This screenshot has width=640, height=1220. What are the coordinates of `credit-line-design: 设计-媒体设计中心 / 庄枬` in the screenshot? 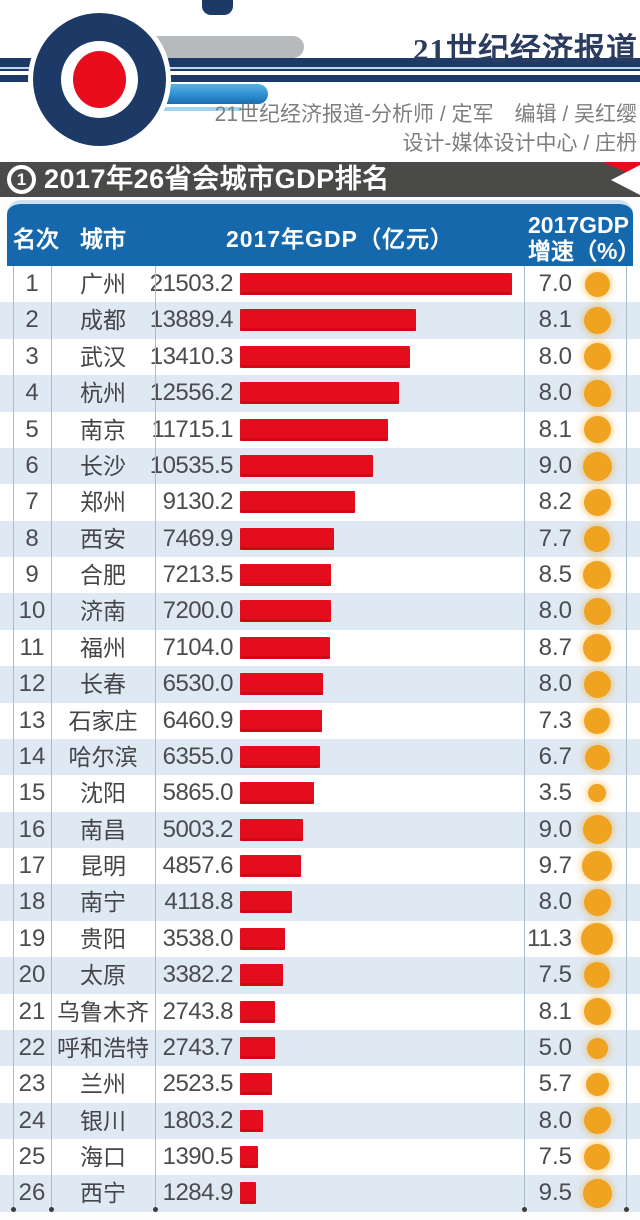 It's located at (520, 143).